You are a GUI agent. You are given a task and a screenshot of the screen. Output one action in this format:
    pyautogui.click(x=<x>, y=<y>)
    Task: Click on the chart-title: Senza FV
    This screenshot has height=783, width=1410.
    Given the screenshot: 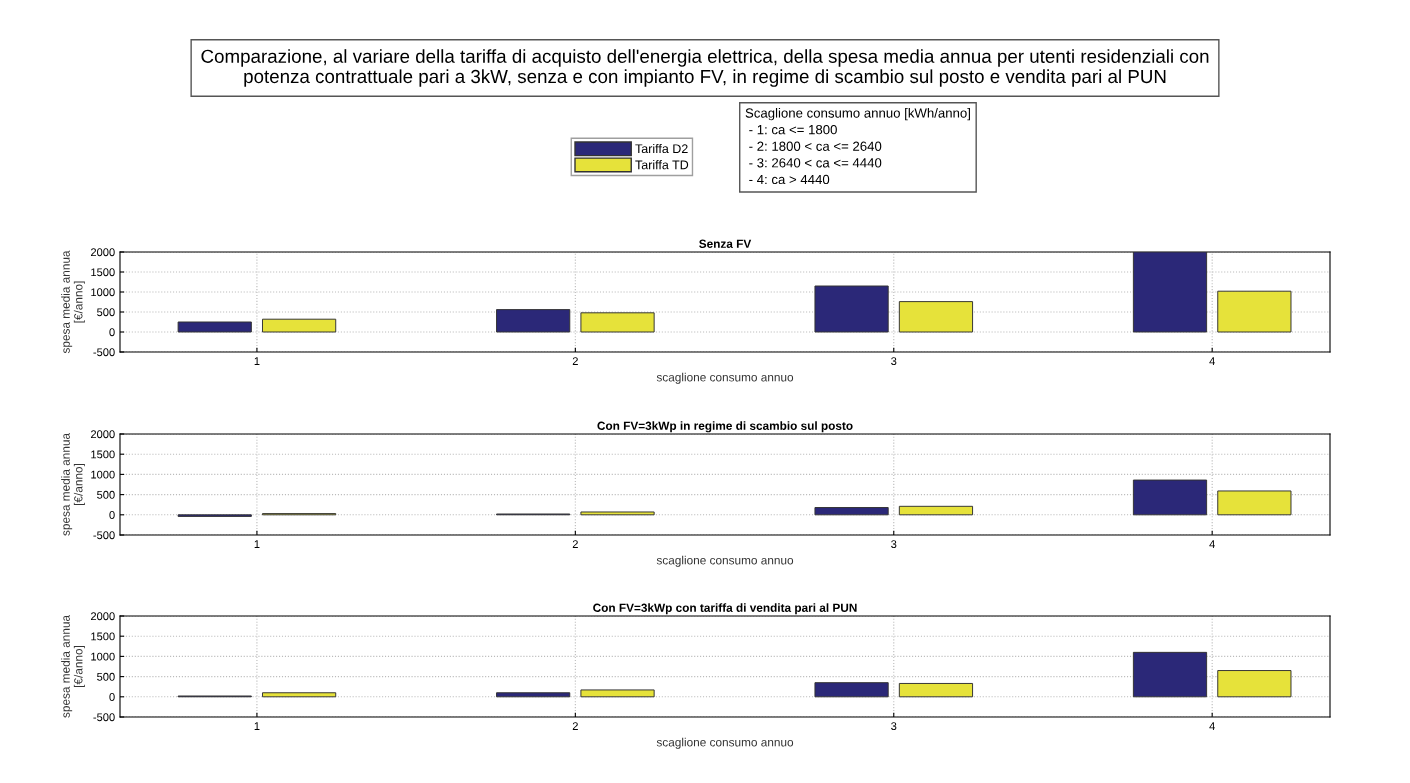 What is the action you would take?
    pyautogui.click(x=725, y=243)
    